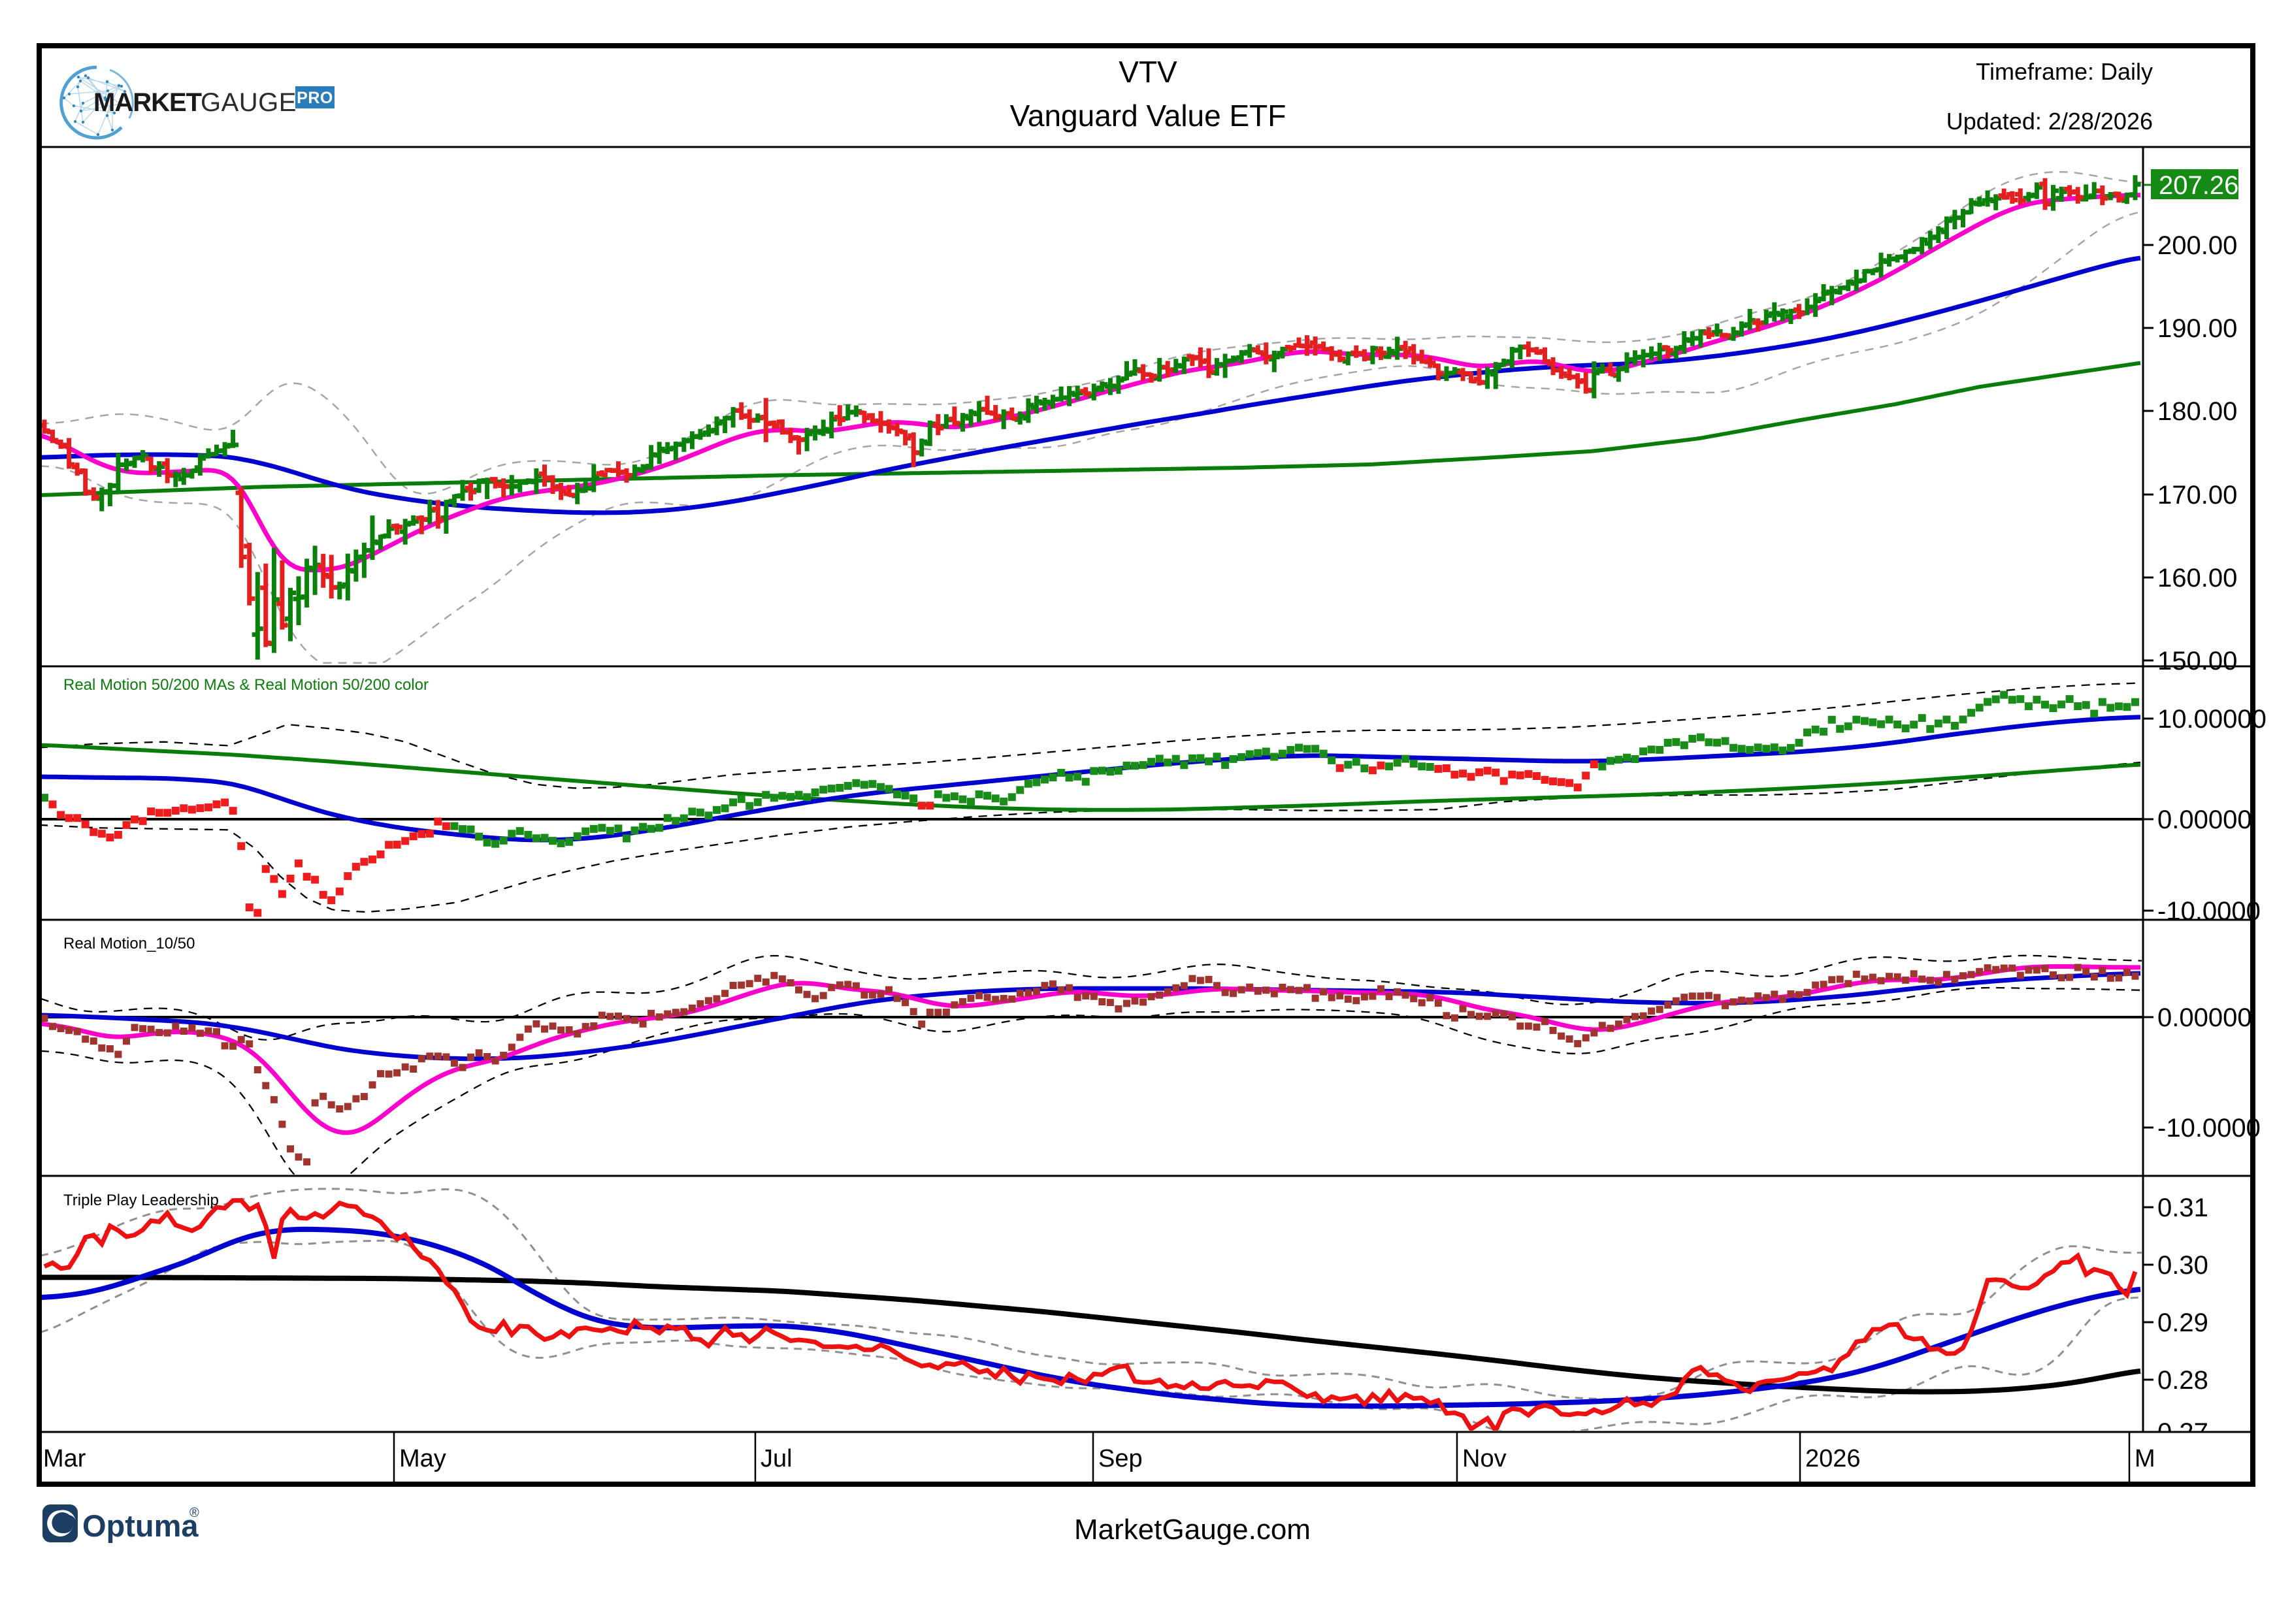  I want to click on svg-text: VTV, so click(1148, 72).